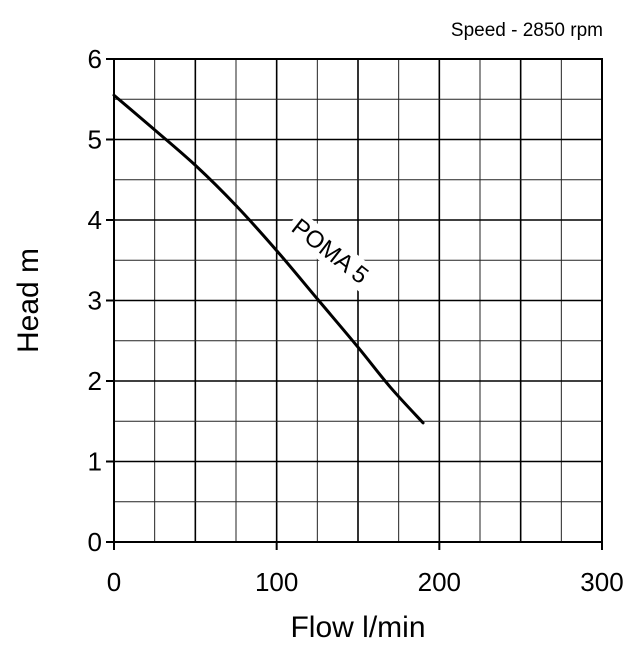  Describe the element at coordinates (333, 254) in the screenshot. I see `series-label-background` at that location.